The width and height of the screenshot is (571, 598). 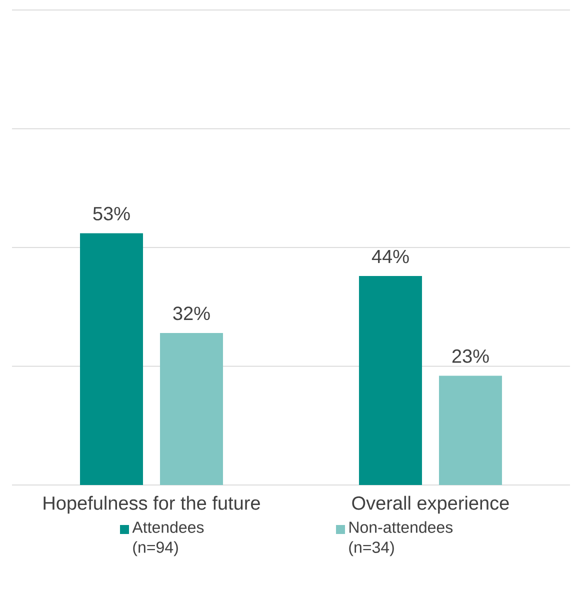 What do you see at coordinates (470, 356) in the screenshot?
I see `data-label: 23%` at bounding box center [470, 356].